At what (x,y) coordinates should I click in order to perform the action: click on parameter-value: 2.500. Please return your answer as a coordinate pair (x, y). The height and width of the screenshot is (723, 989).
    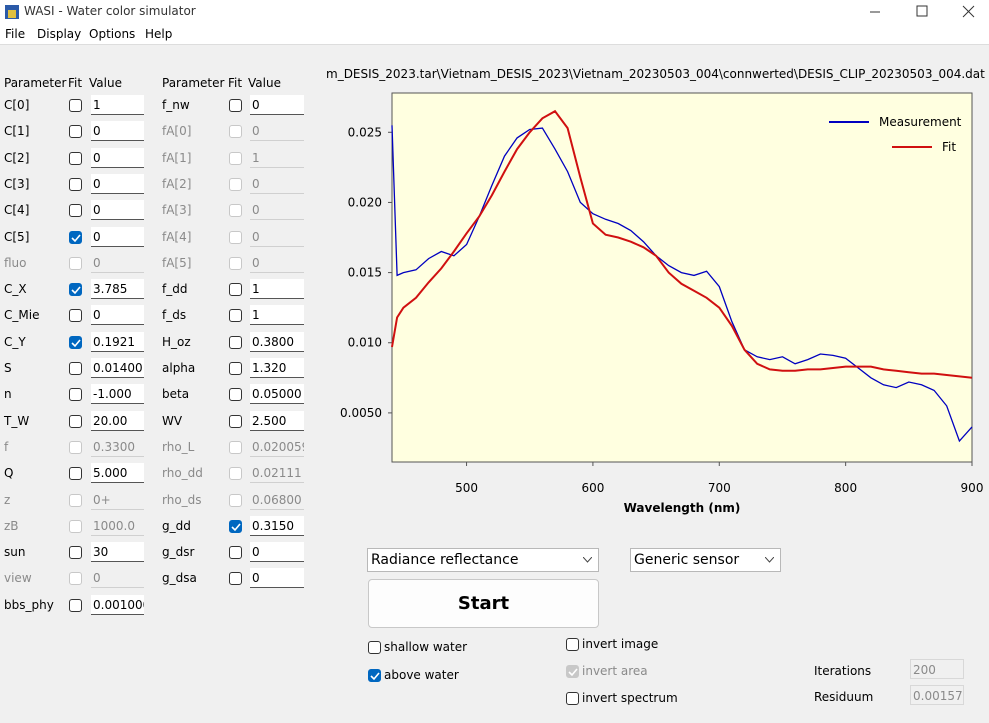
    Looking at the image, I should click on (277, 420).